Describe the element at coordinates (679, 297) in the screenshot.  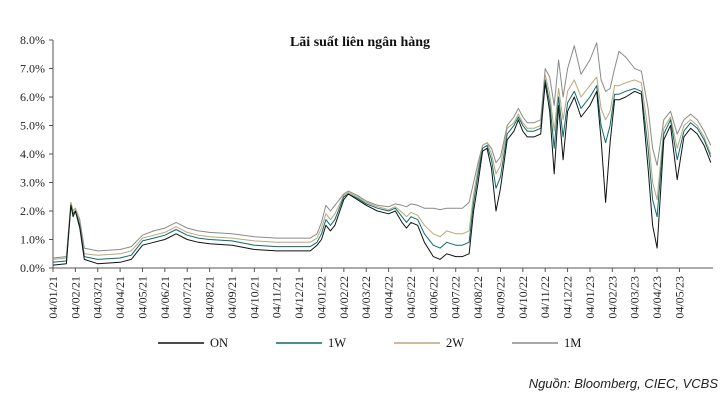
I see `x-tick-label: 04/05/23` at that location.